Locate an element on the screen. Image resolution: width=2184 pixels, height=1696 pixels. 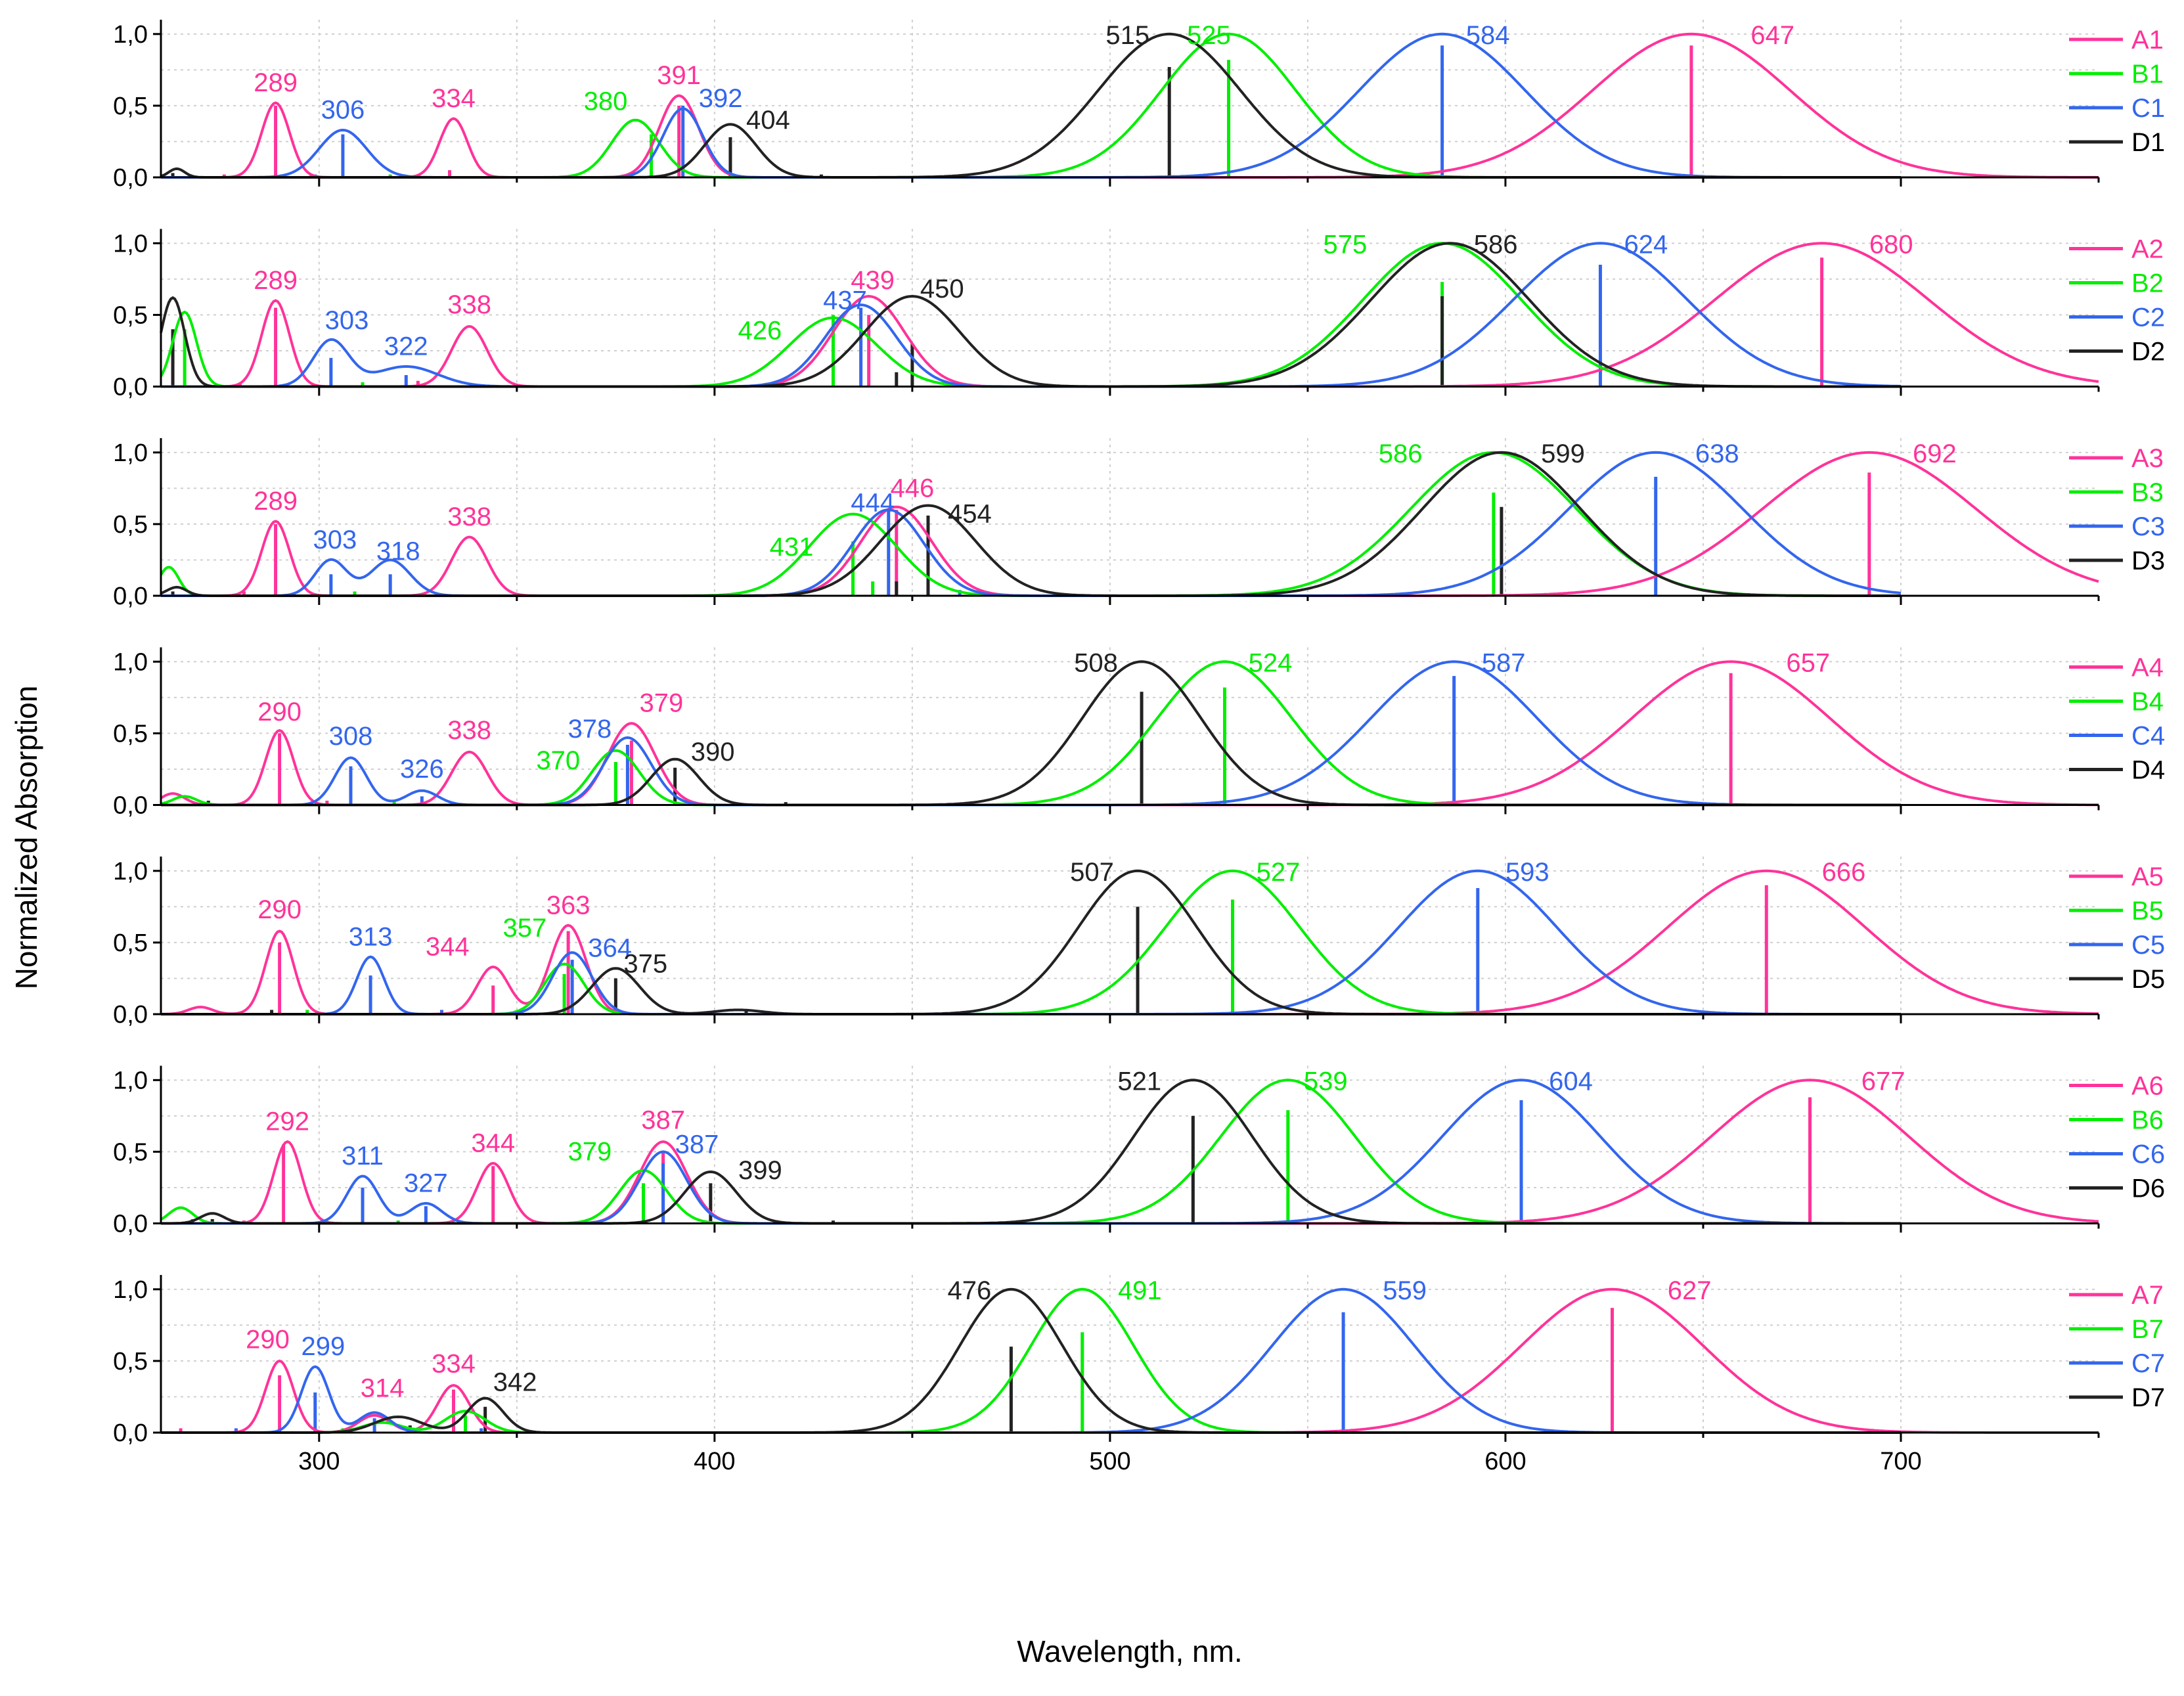
peak-label: 454 is located at coordinates (970, 514).